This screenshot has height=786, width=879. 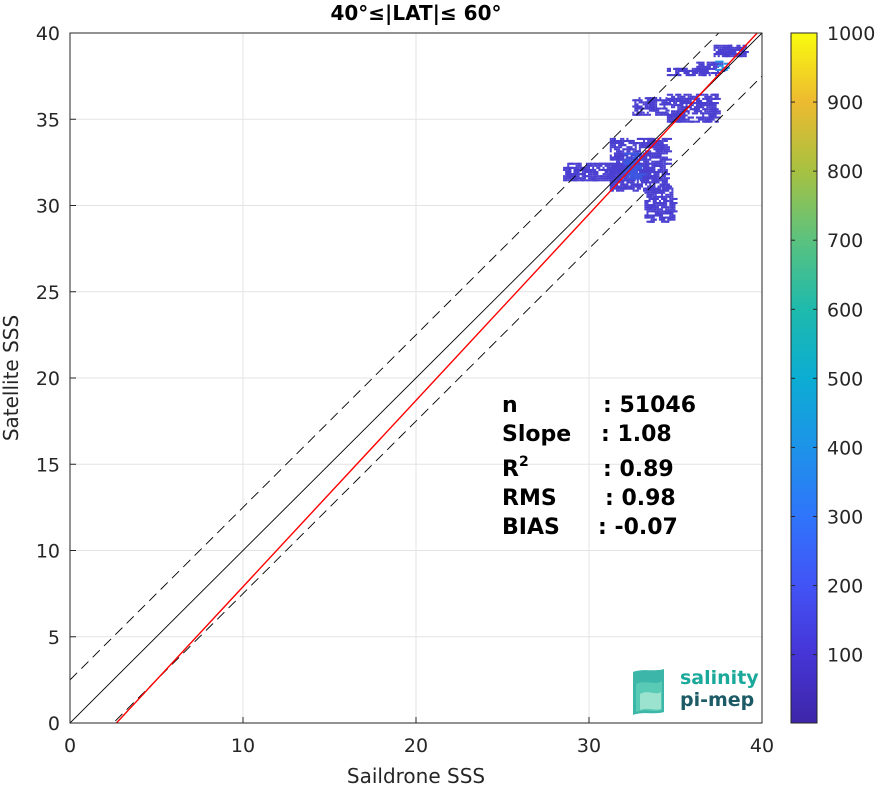 I want to click on stat-label-bias: BIAS, so click(x=531, y=527).